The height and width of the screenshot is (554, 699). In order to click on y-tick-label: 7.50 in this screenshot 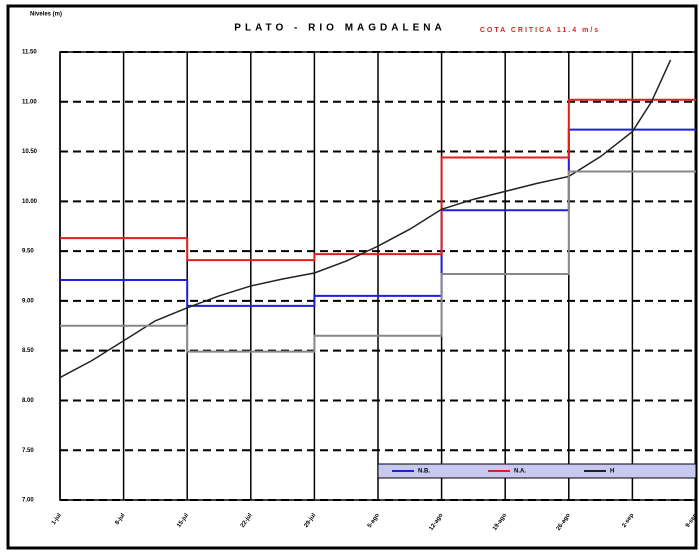, I will do `click(28, 451)`.